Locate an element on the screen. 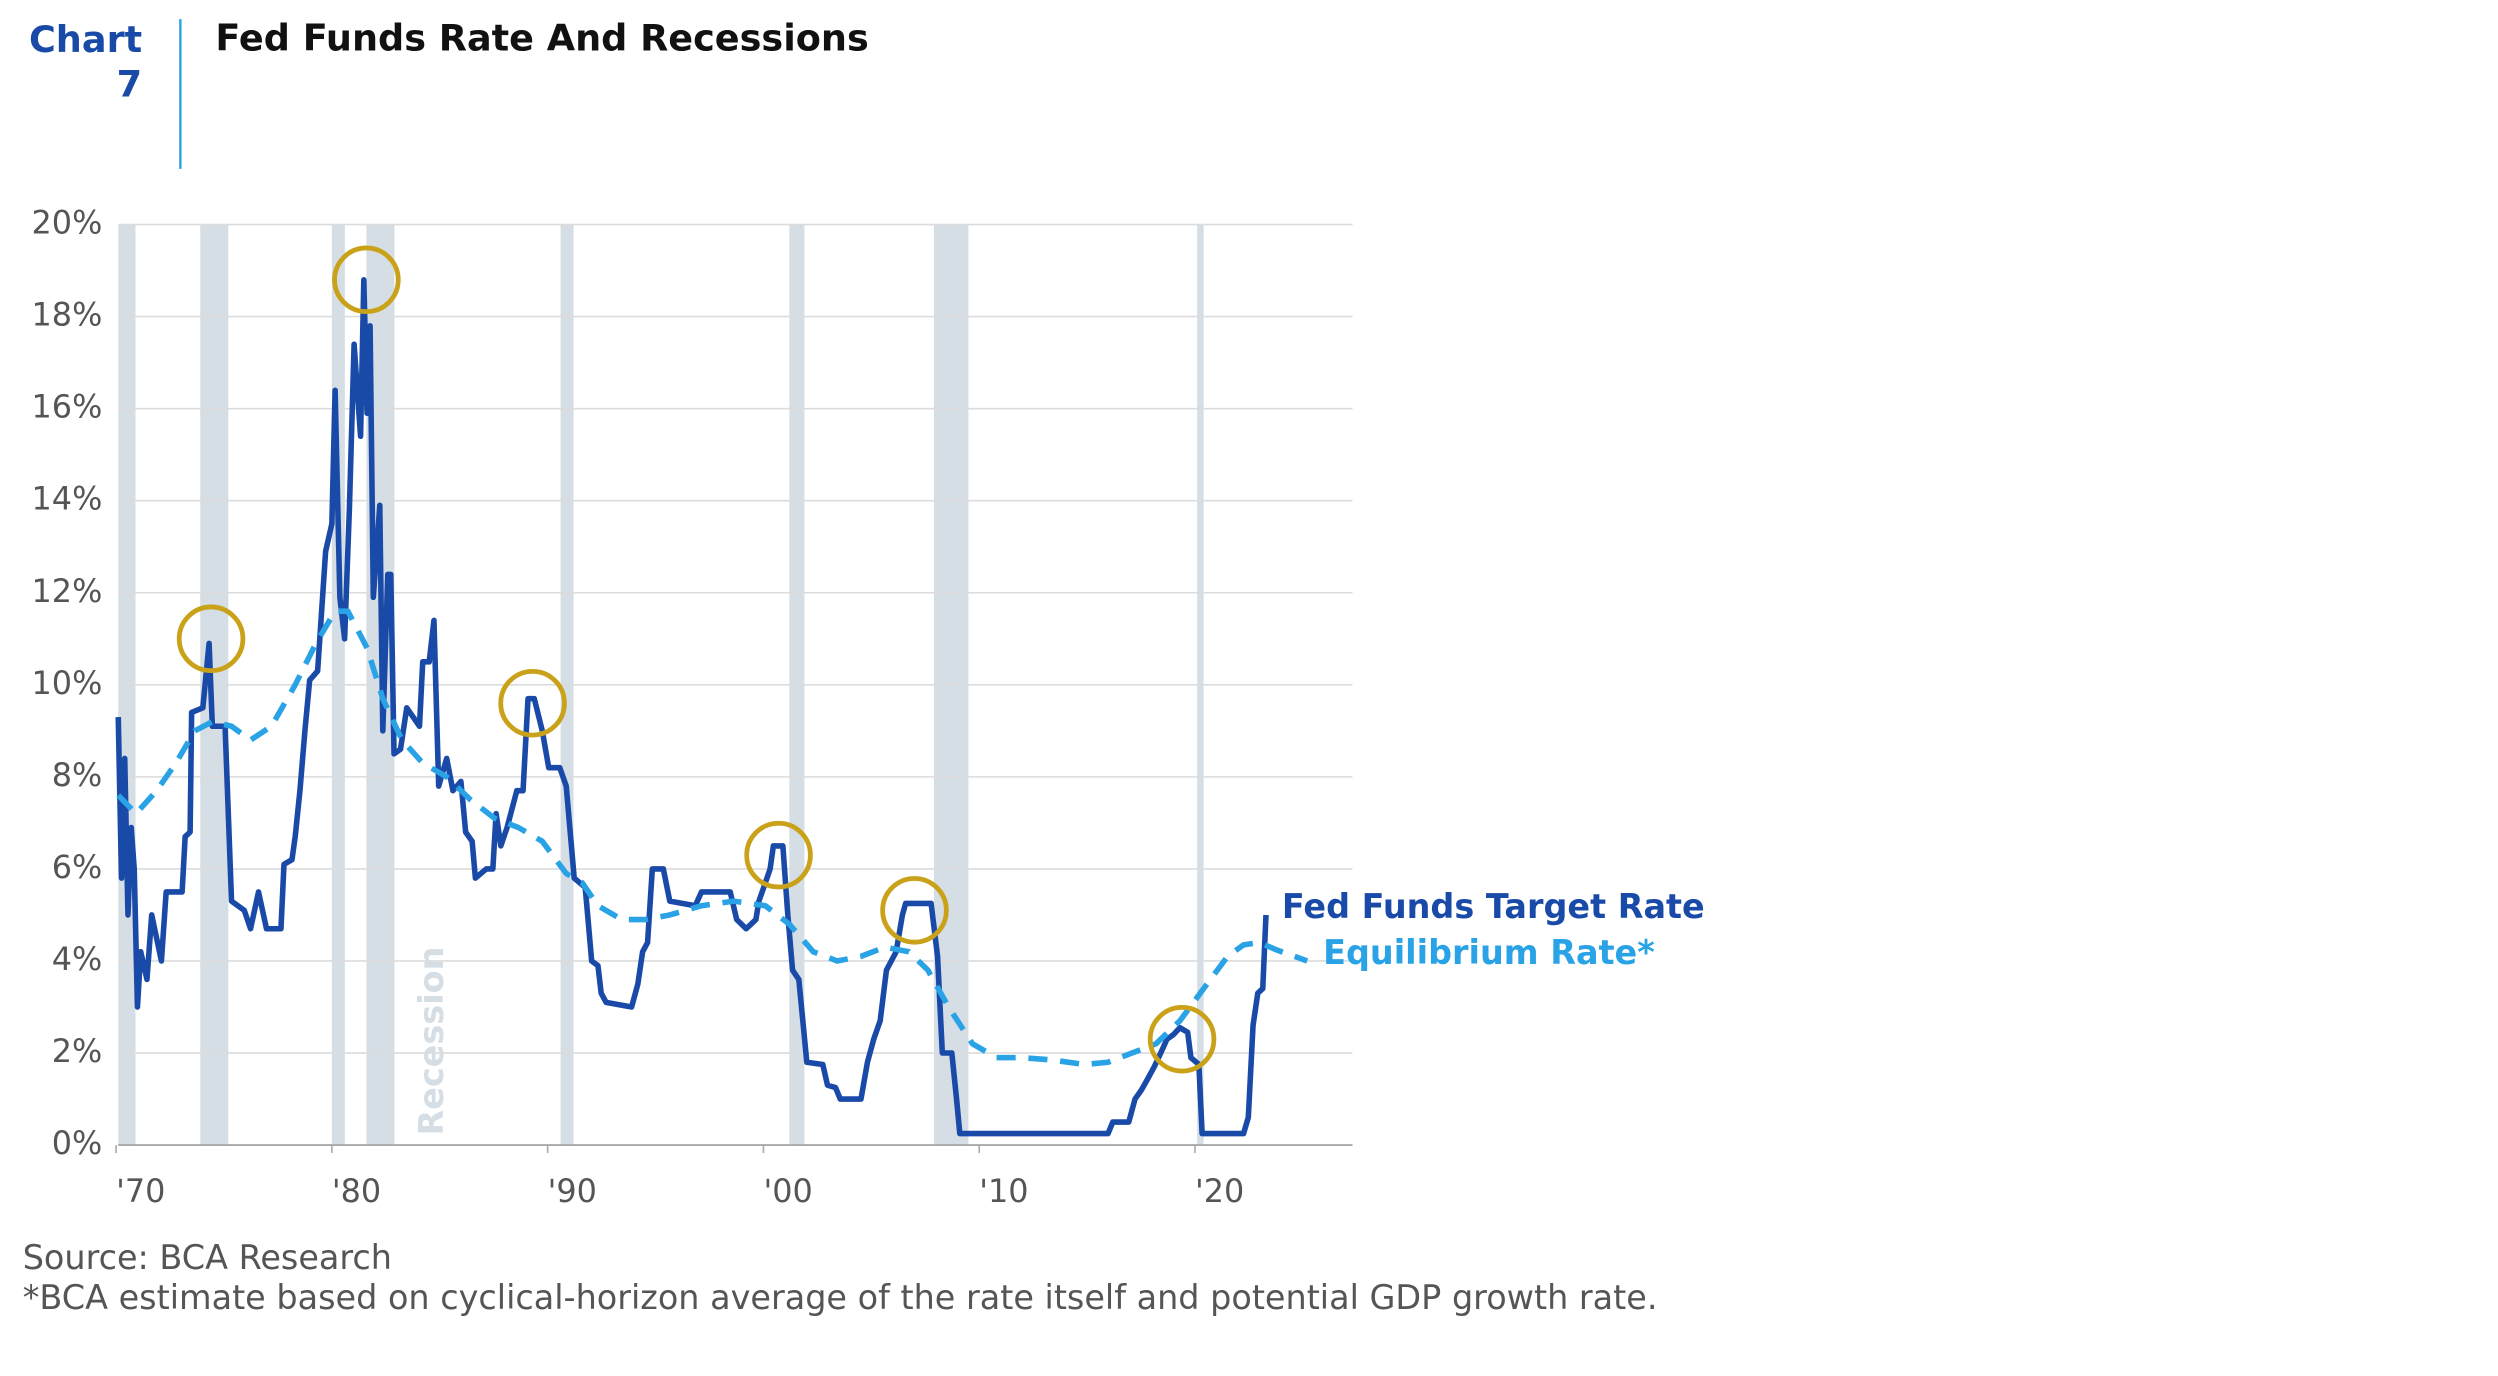 This screenshot has width=2498, height=1376. x-tick-label: '00 is located at coordinates (787, 1191).